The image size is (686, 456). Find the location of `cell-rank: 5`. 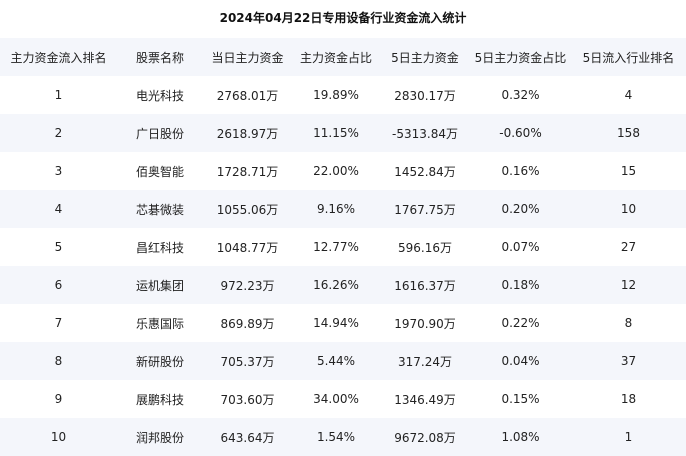

cell-rank: 5 is located at coordinates (58, 247).